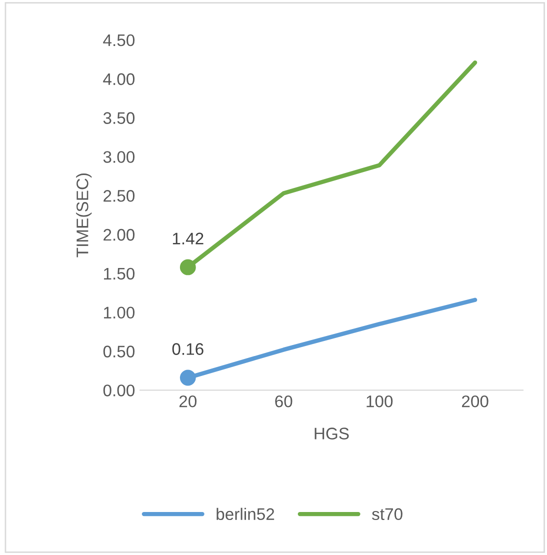 This screenshot has width=547, height=555. Describe the element at coordinates (84, 216) in the screenshot. I see `y-axis-title: TIME(SEC)` at that location.